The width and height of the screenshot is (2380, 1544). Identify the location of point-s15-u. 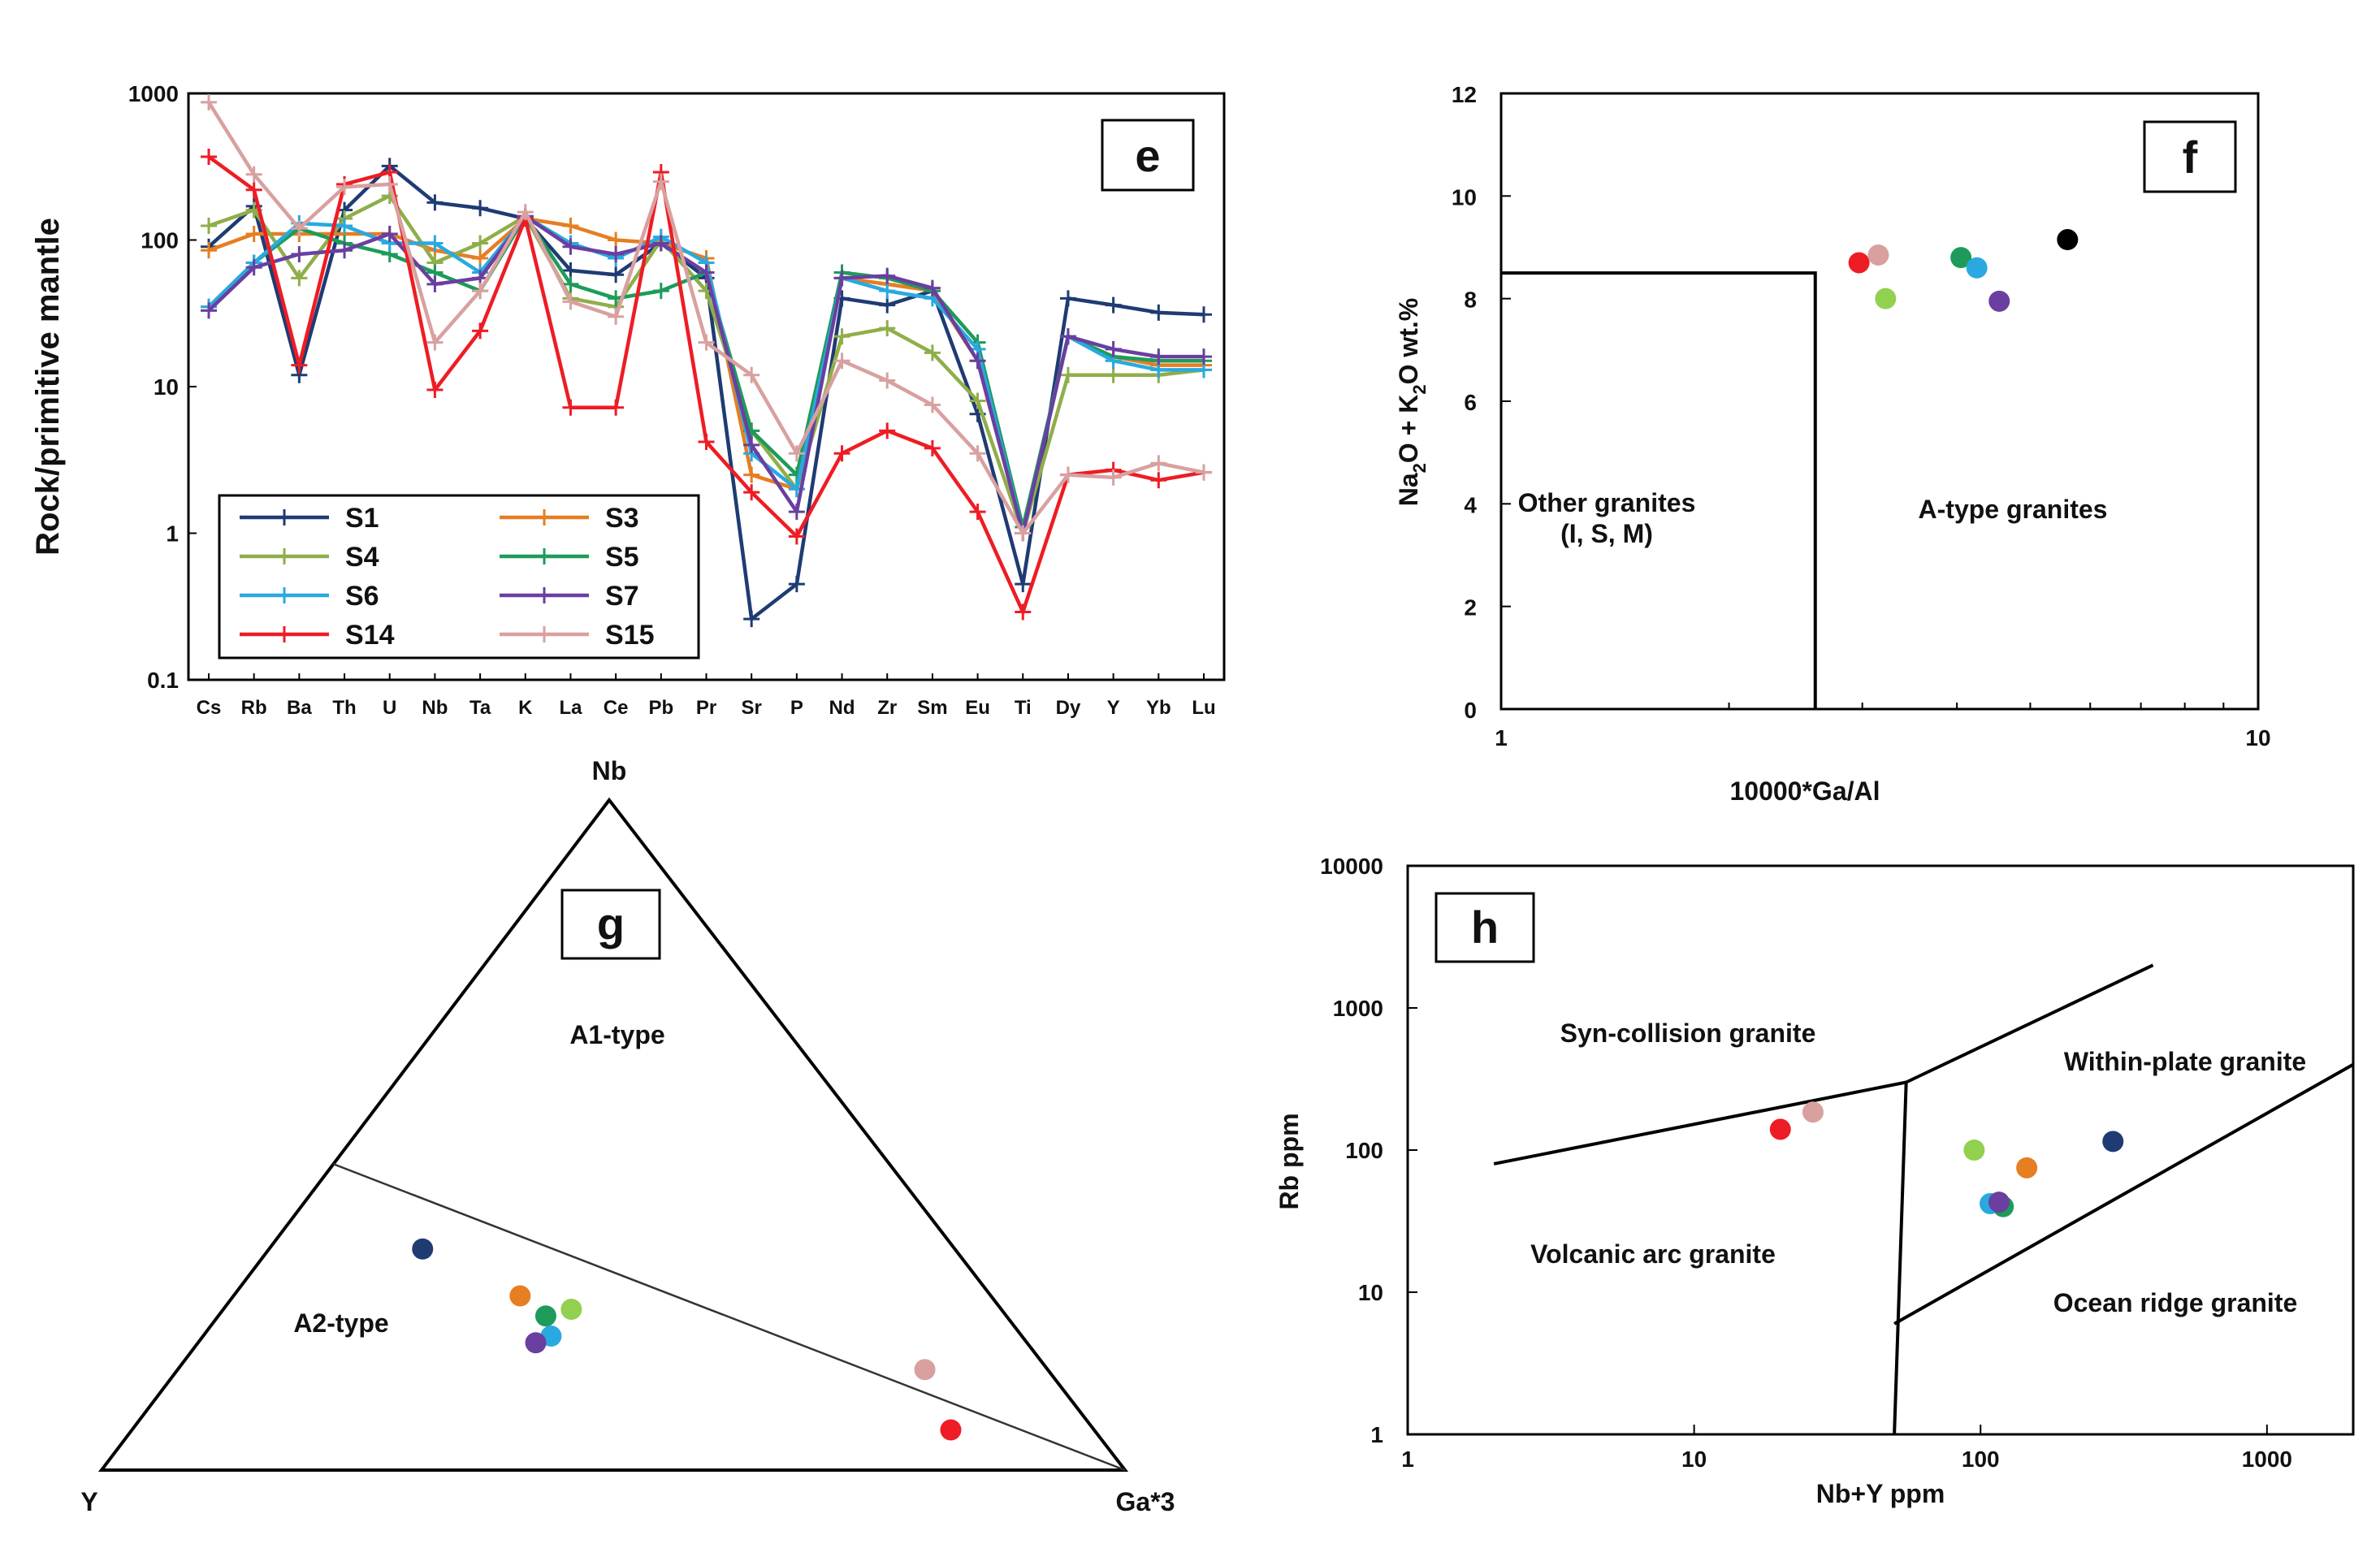
(389, 183).